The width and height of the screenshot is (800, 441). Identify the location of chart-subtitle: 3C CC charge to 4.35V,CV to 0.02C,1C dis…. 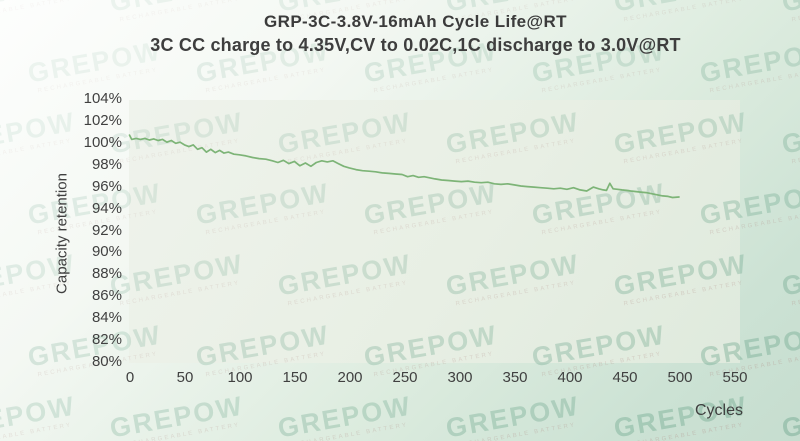
(415, 45).